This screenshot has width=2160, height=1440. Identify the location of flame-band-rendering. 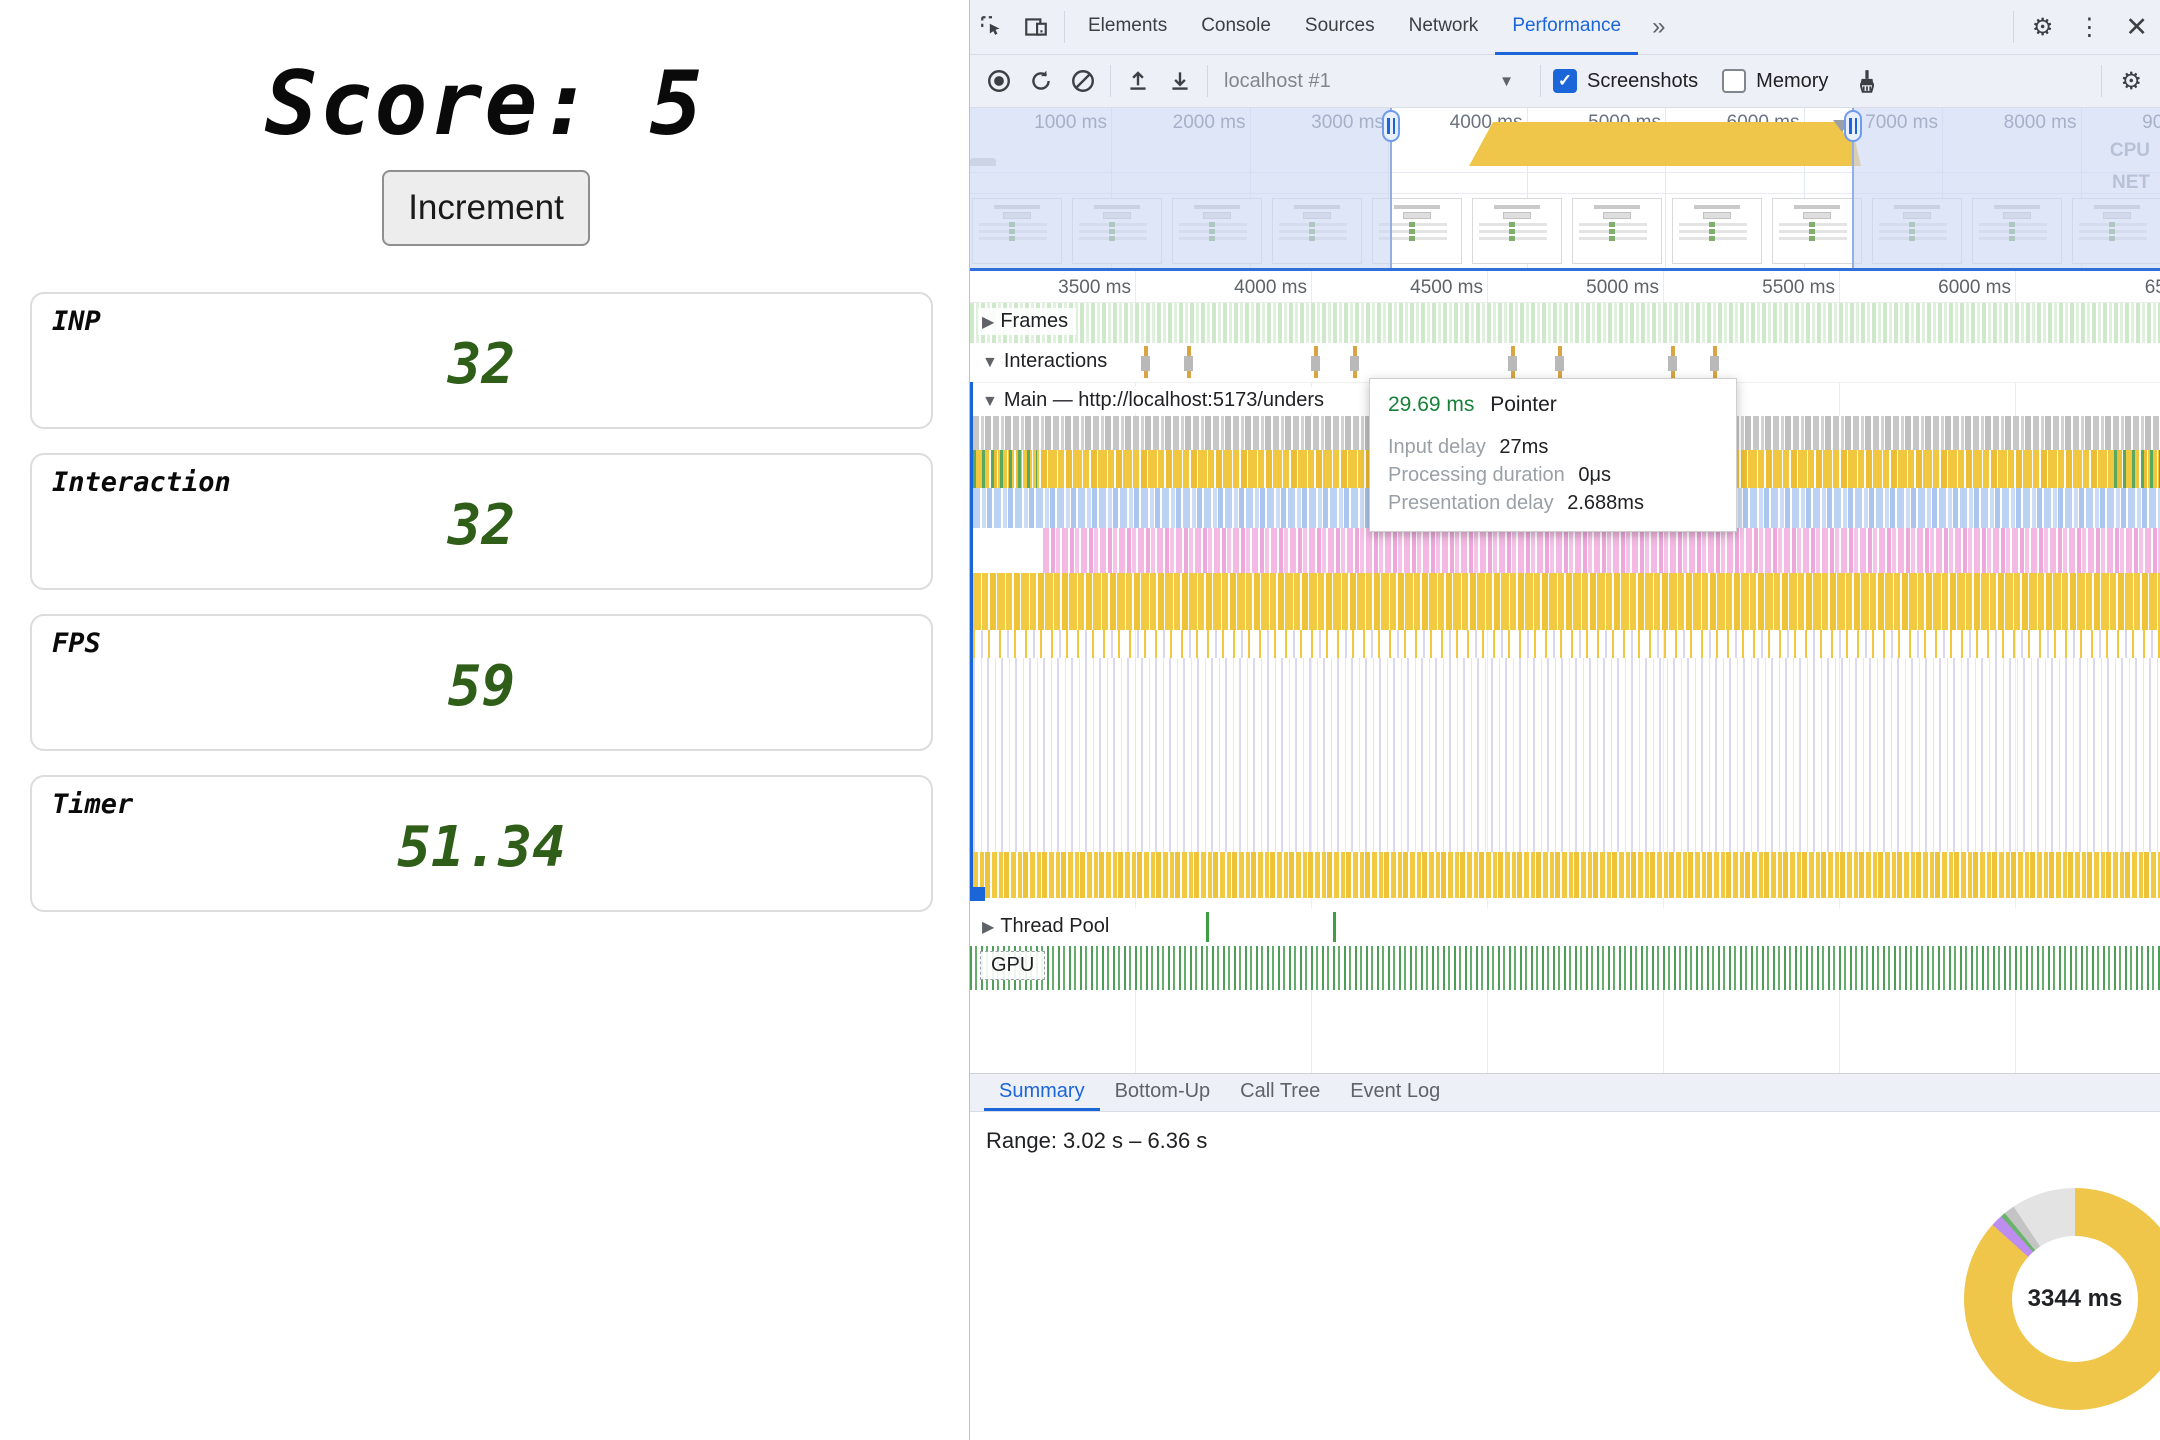
(1601, 550).